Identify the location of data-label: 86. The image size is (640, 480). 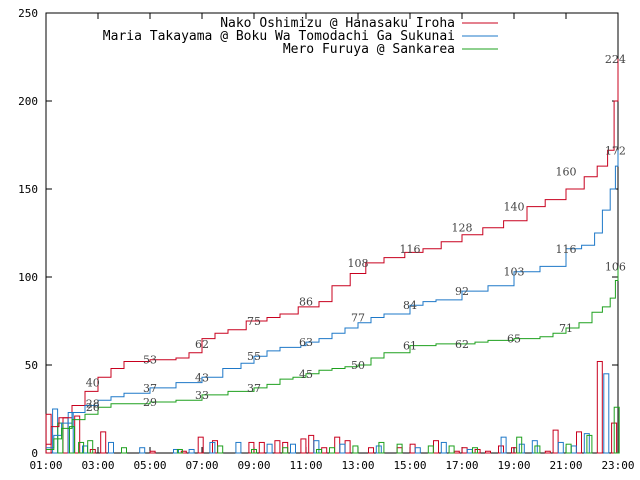
(306, 302).